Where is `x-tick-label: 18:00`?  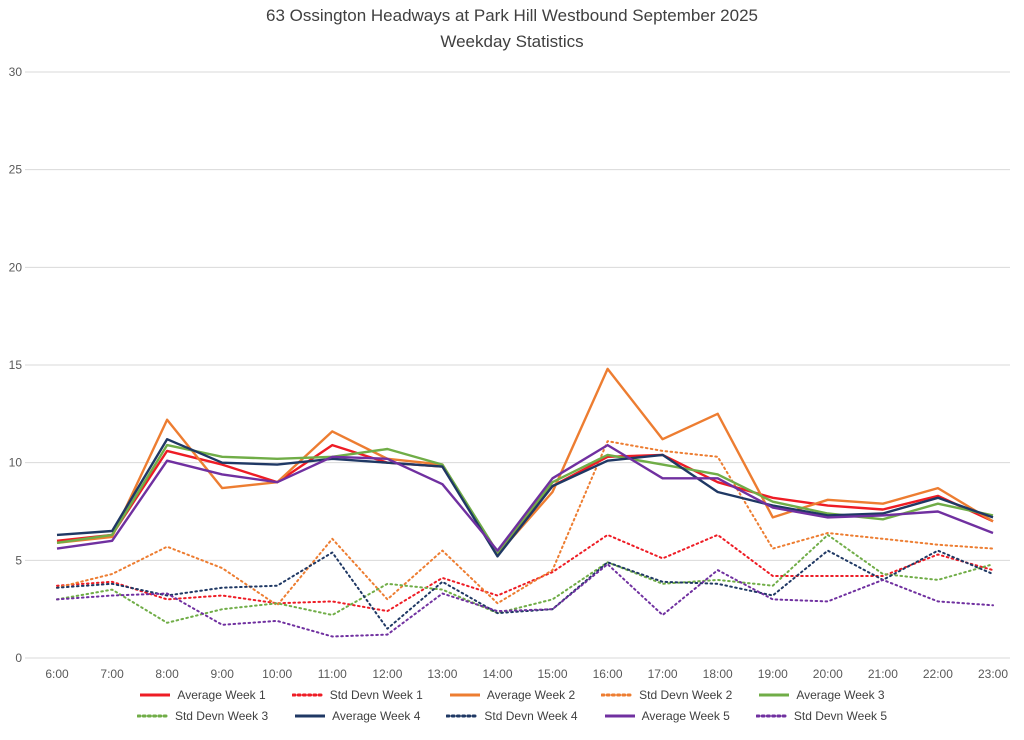 x-tick-label: 18:00 is located at coordinates (718, 674).